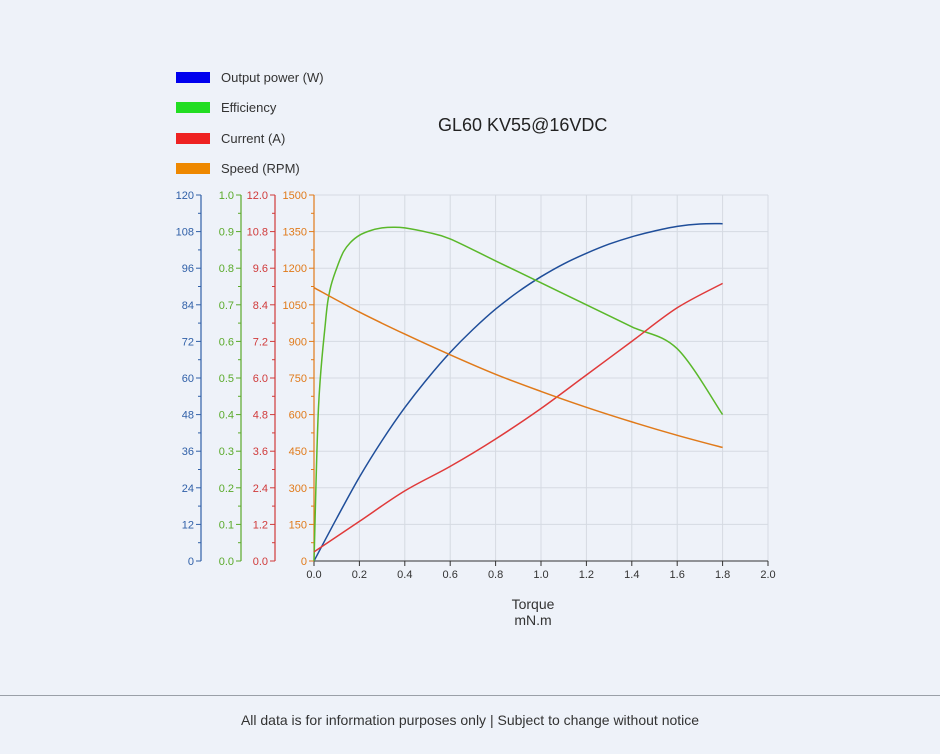  What do you see at coordinates (185, 233) in the screenshot?
I see `y-tick-label-power: 108` at bounding box center [185, 233].